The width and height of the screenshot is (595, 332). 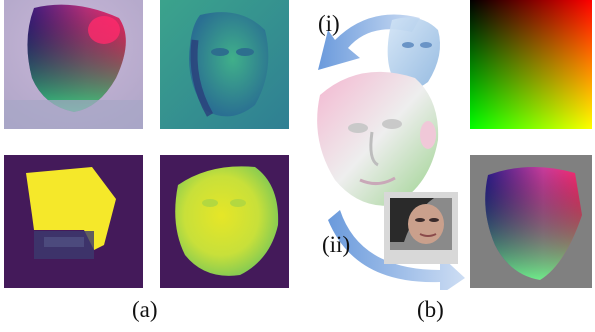 I want to click on blue-face-mesh, so click(x=414, y=53).